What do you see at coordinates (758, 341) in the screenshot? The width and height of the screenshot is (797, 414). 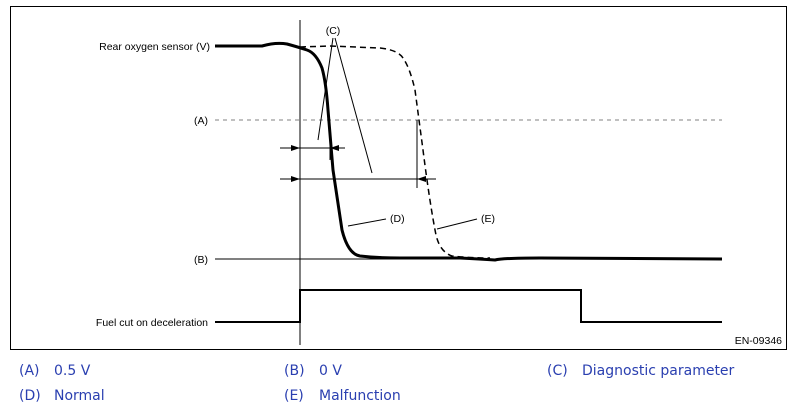 I see `figure-code: EN-09346` at bounding box center [758, 341].